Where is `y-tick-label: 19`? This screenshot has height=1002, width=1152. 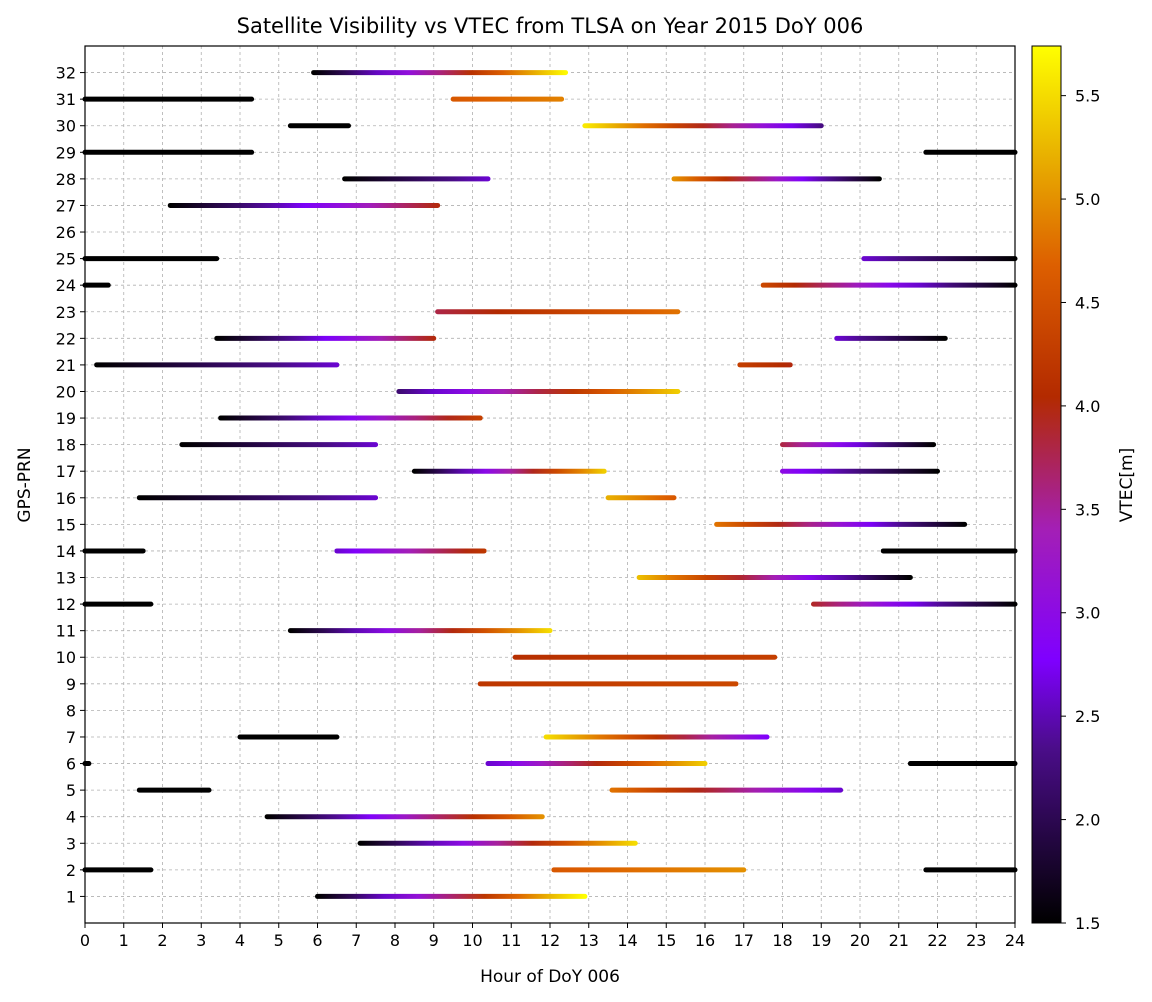
y-tick-label: 19 is located at coordinates (66, 418).